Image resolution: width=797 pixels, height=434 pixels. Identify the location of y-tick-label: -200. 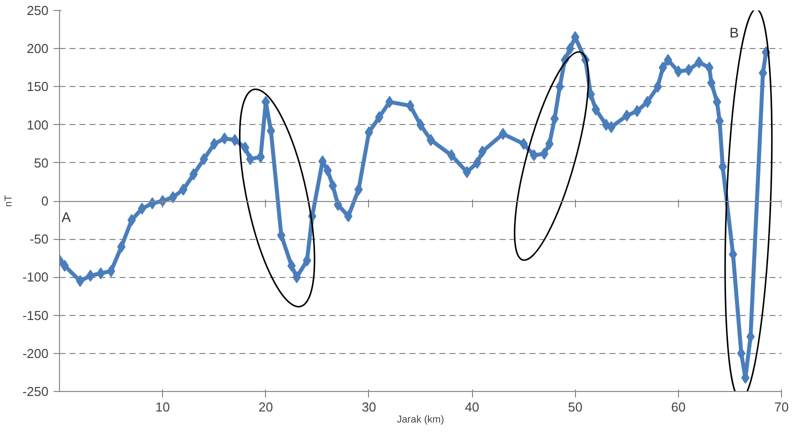
(35, 353).